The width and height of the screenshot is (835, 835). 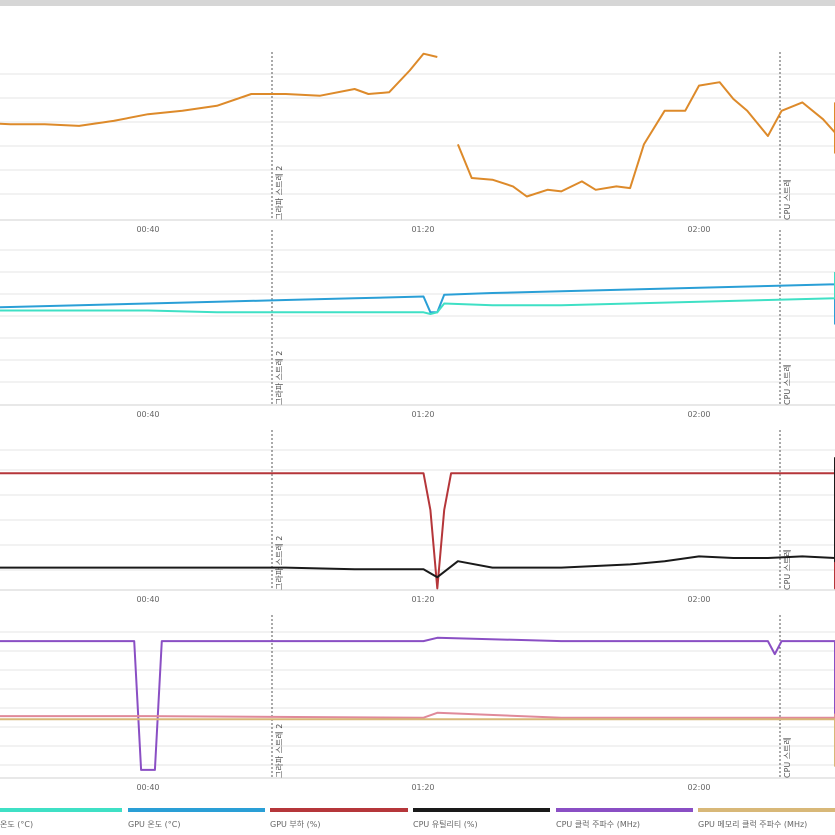 What do you see at coordinates (481, 820) in the screenshot?
I see `legend-item: CPU 유틸리티 (%)` at bounding box center [481, 820].